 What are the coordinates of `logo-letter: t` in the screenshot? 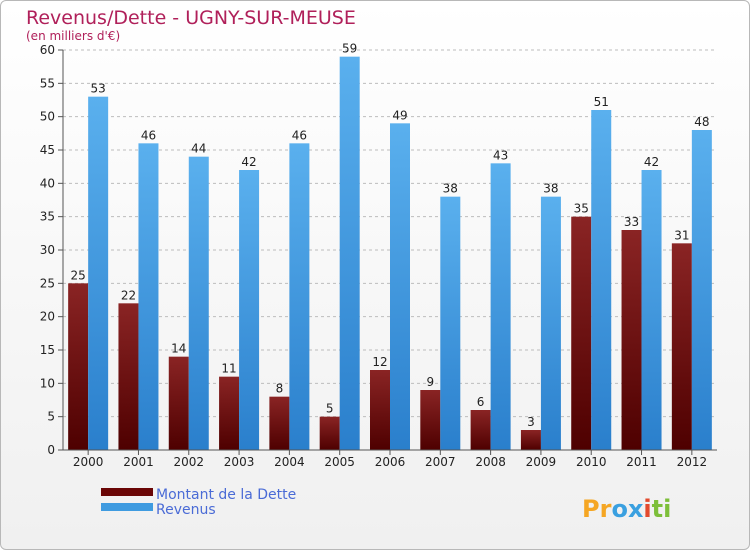 It's located at (657, 509).